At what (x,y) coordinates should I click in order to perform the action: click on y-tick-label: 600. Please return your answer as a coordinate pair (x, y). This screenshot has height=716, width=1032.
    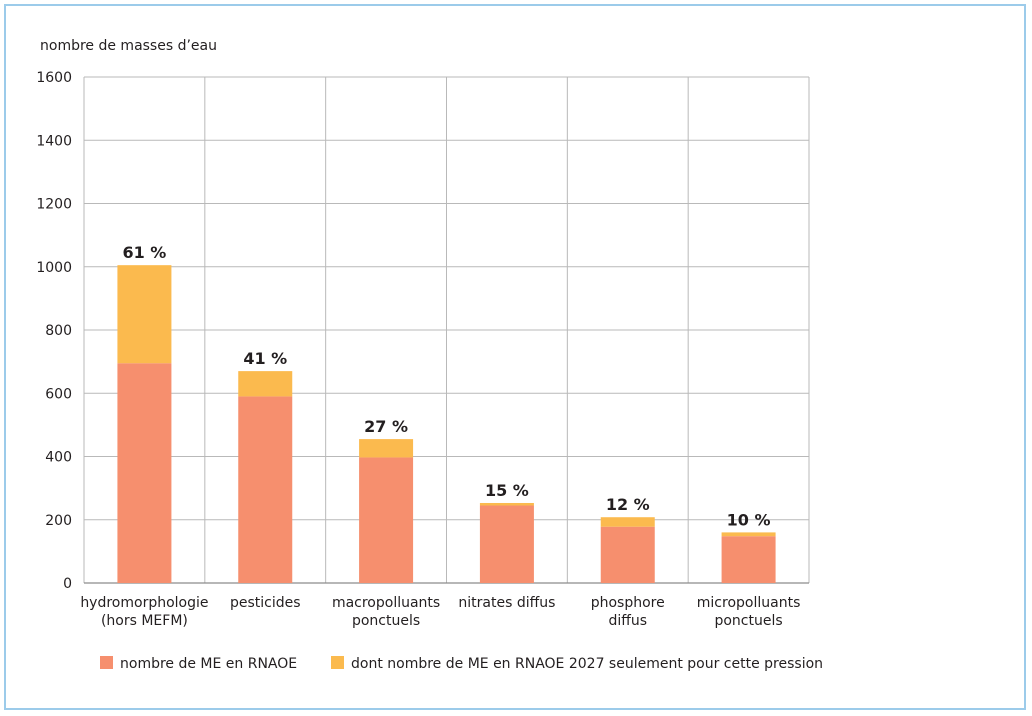
    Looking at the image, I should click on (58, 394).